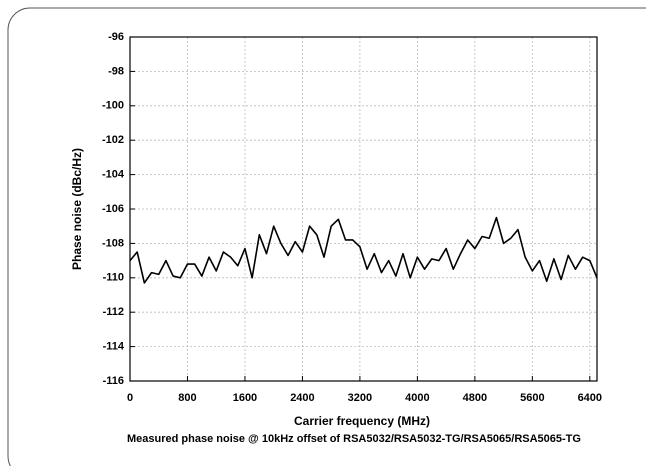  What do you see at coordinates (590, 398) in the screenshot?
I see `x-tick-label: 6400` at bounding box center [590, 398].